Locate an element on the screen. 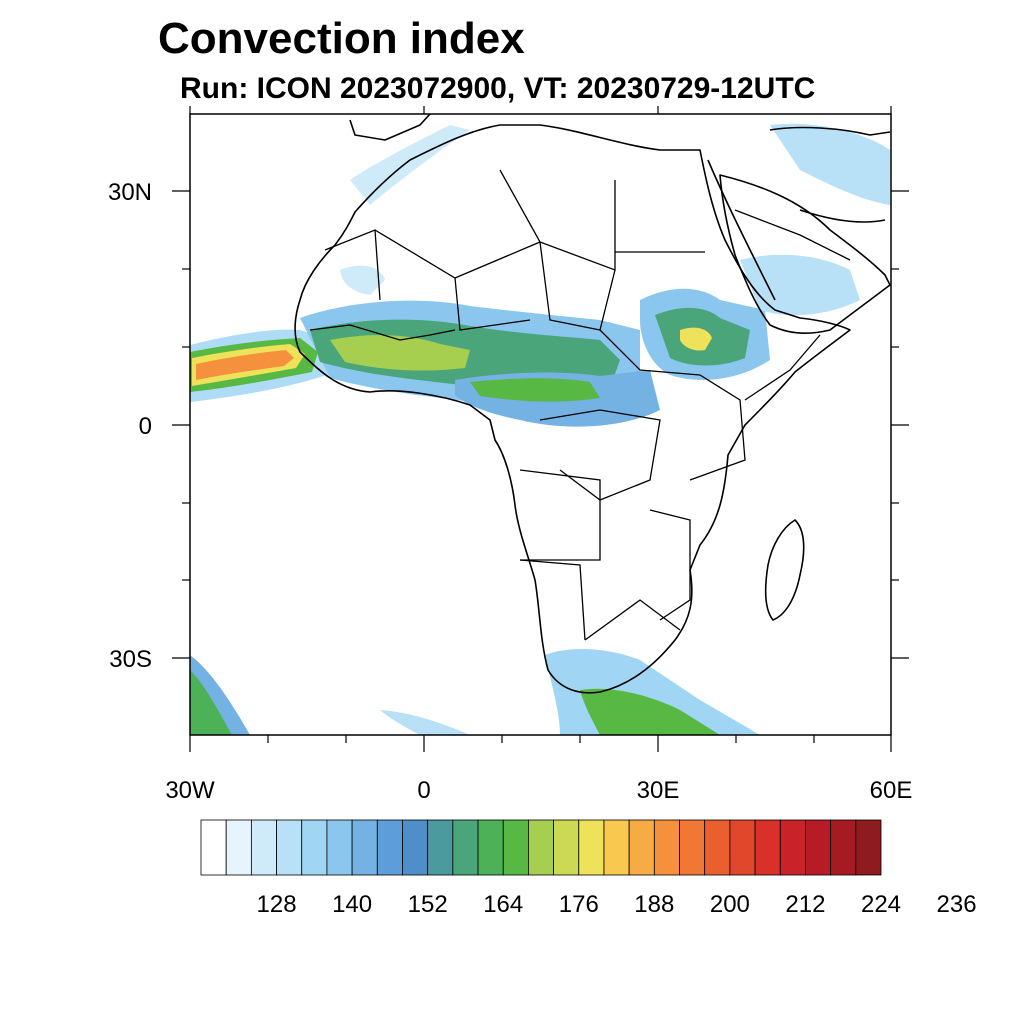 Image resolution: width=1024 pixels, height=1024 pixels. border-libya is located at coordinates (557, 220).